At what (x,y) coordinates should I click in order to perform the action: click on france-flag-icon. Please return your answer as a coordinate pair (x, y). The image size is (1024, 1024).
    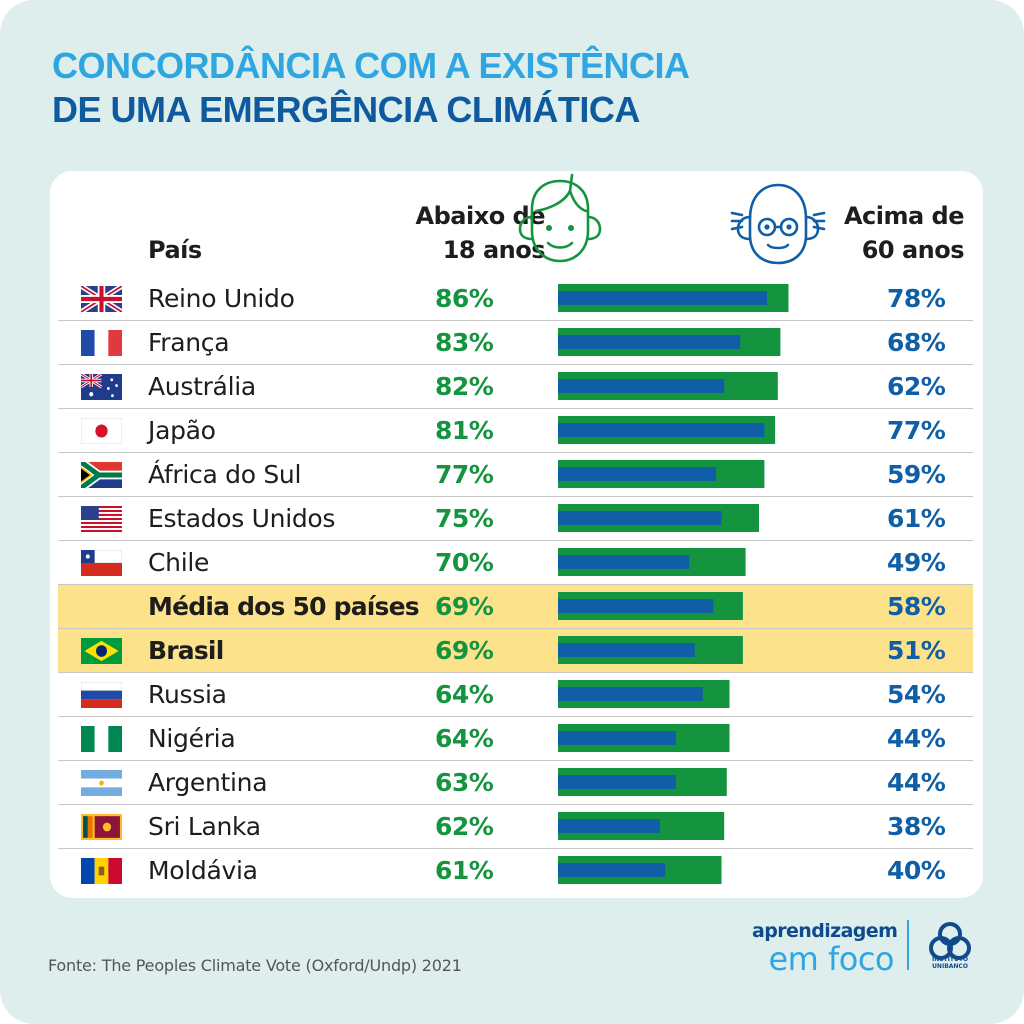
    Looking at the image, I should click on (101, 343).